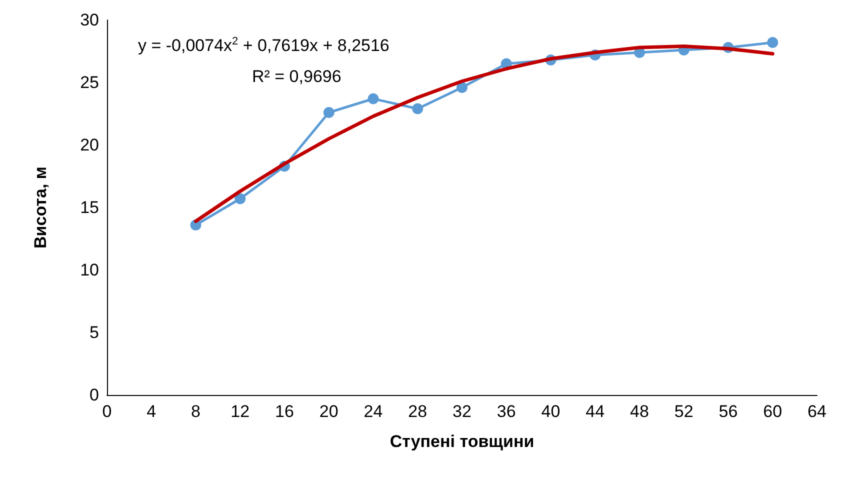  I want to click on y-tick-label: 0, so click(94, 395).